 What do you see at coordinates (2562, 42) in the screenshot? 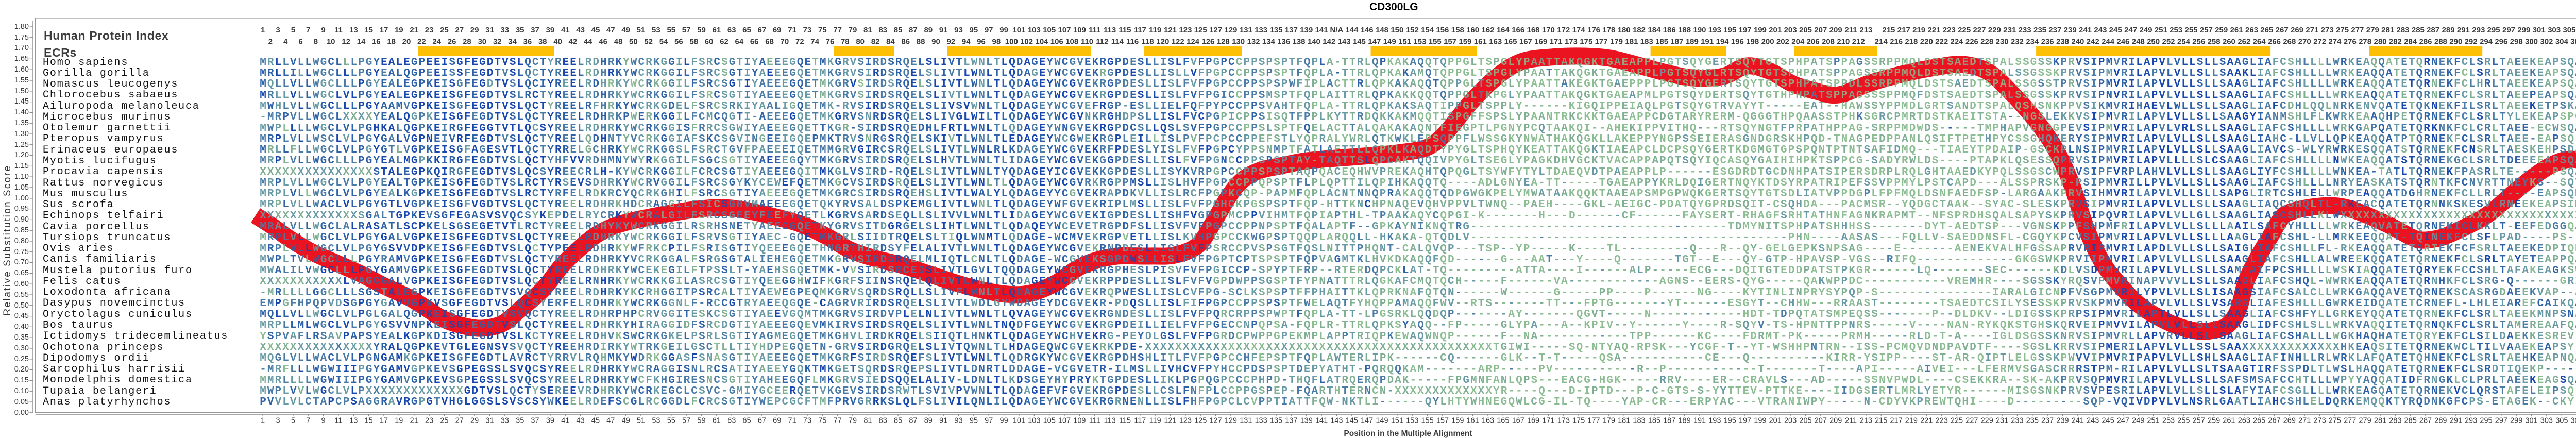
I see `svg-text: 304` at bounding box center [2562, 42].